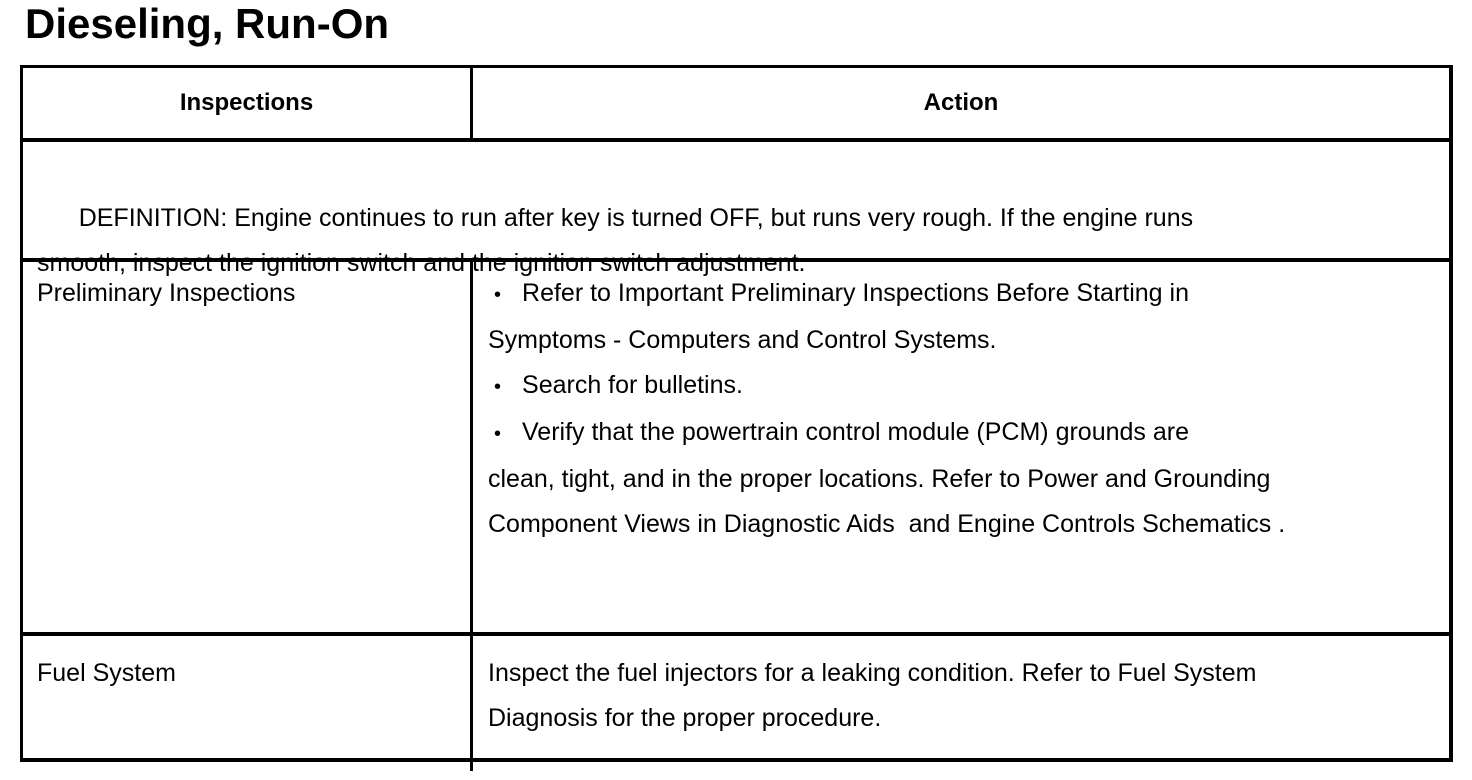  I want to click on inspection-cell-label: Preliminary Inspections, so click(248, 447).